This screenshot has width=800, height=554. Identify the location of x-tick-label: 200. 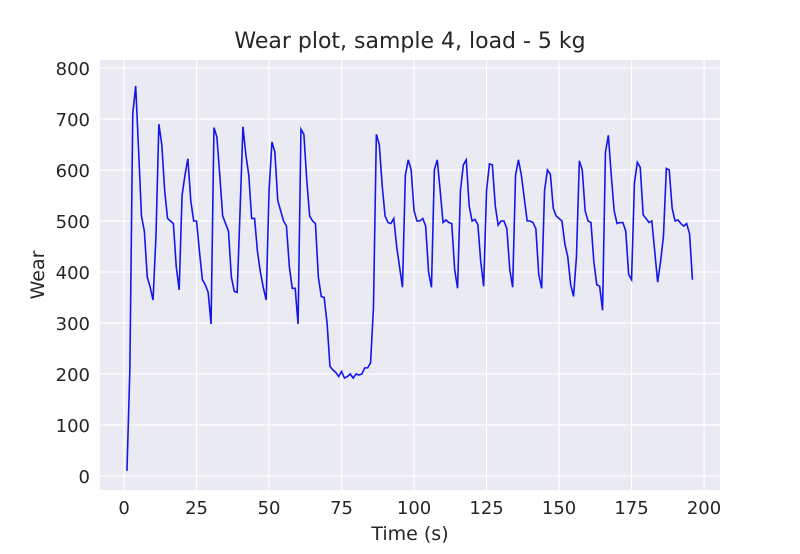
(704, 508).